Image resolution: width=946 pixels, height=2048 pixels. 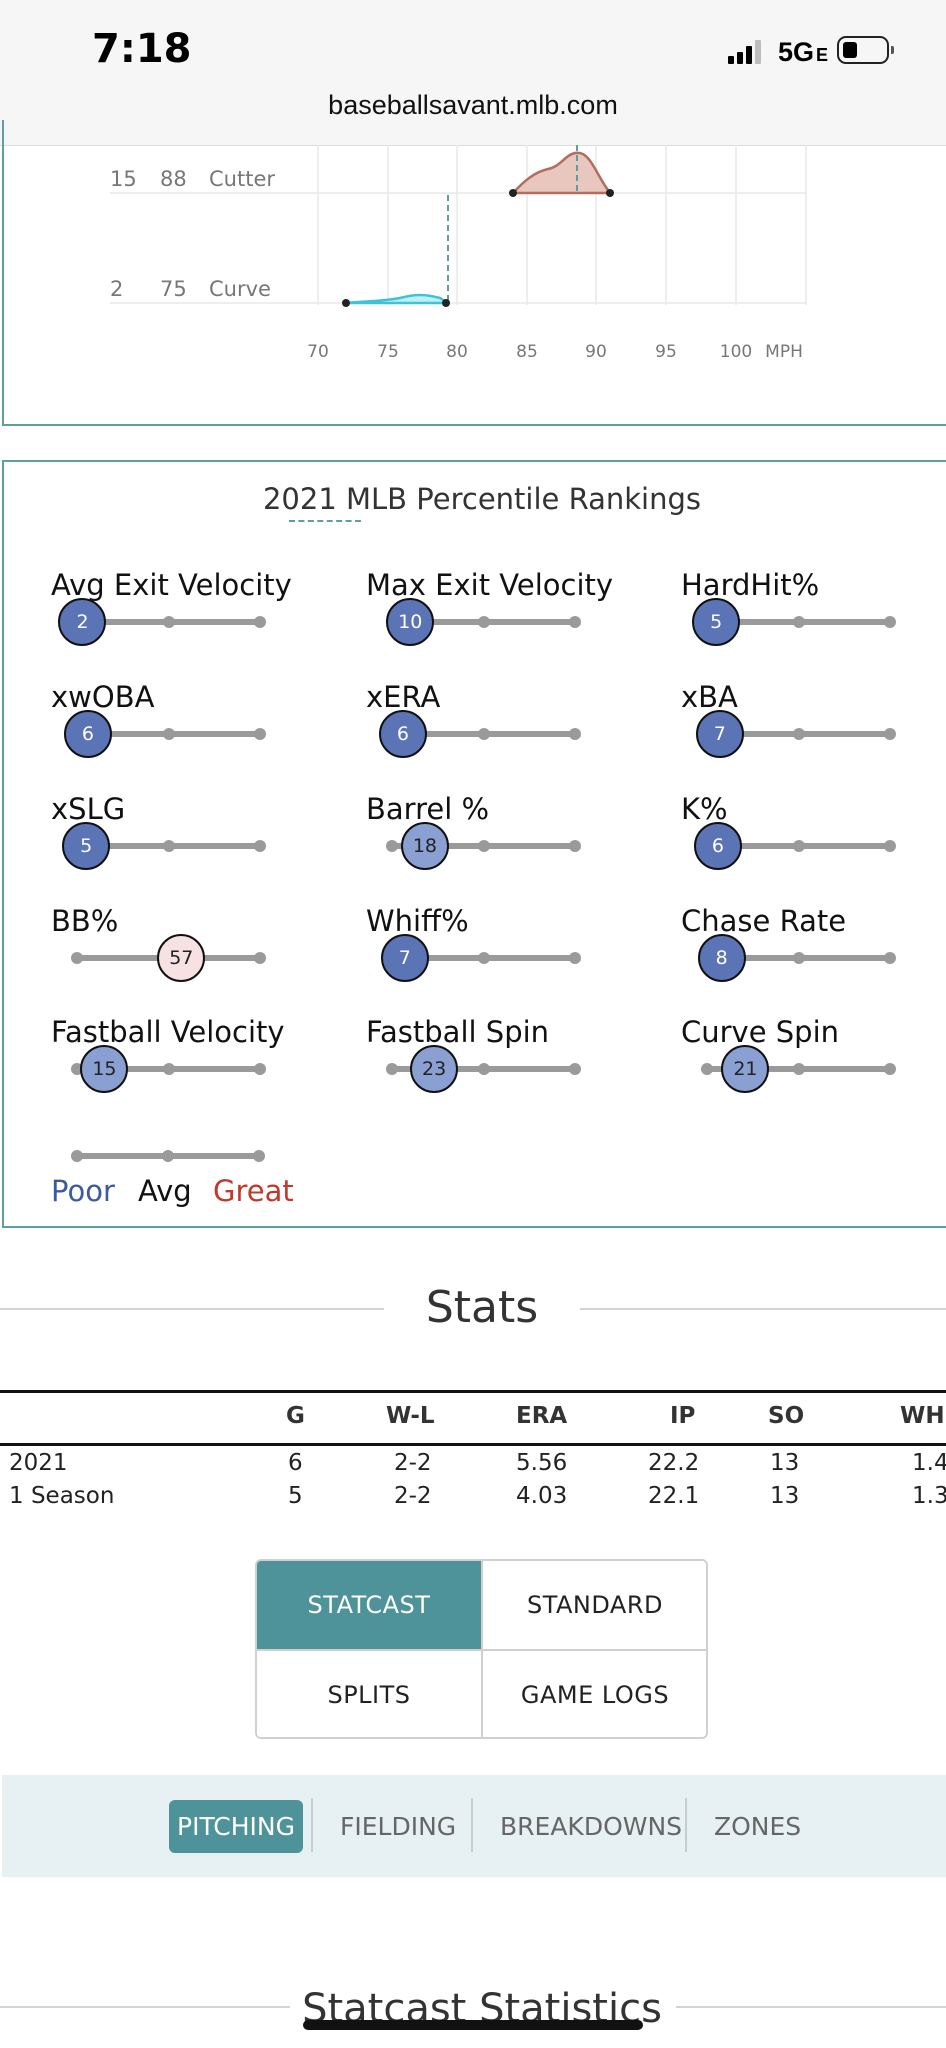 What do you see at coordinates (369, 1605) in the screenshot?
I see `statcast-button: STATCAST` at bounding box center [369, 1605].